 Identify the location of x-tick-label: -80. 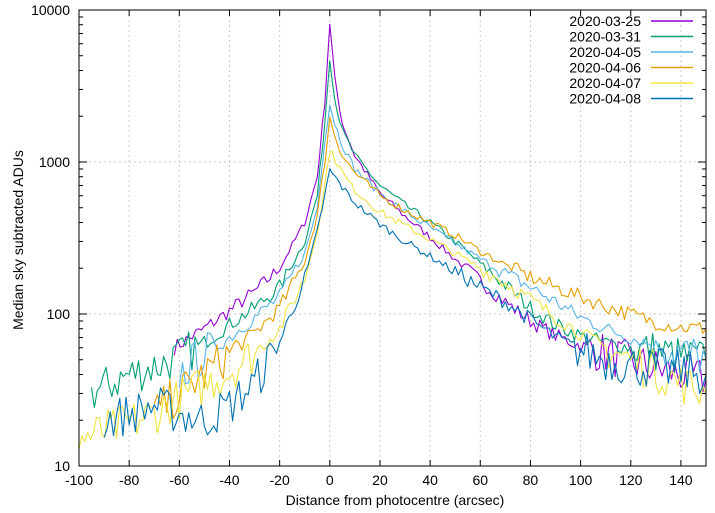
(129, 480).